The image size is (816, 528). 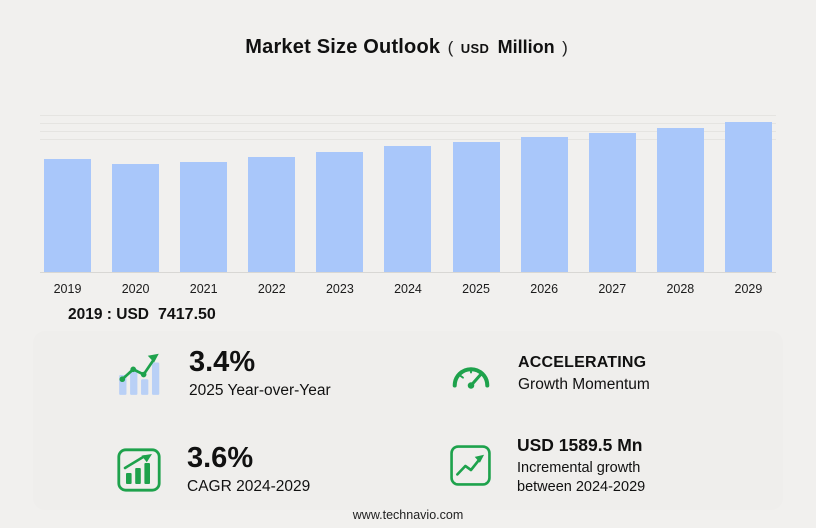 What do you see at coordinates (67, 215) in the screenshot?
I see `bar-2019` at bounding box center [67, 215].